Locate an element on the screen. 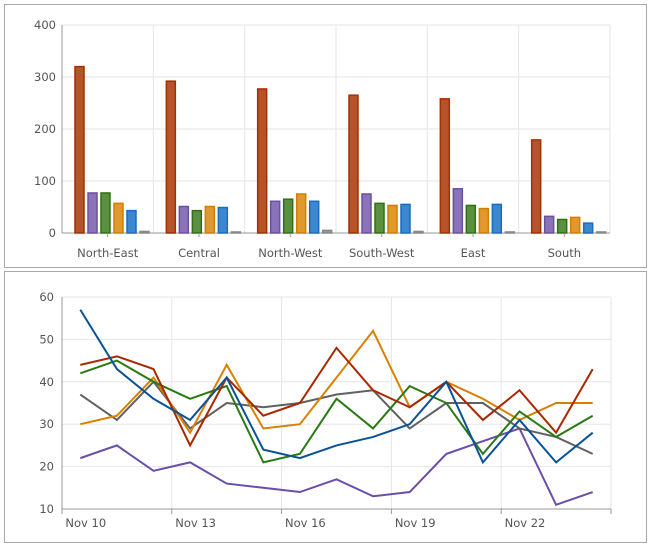 The height and width of the screenshot is (546, 650). series-line is located at coordinates (337, 397).